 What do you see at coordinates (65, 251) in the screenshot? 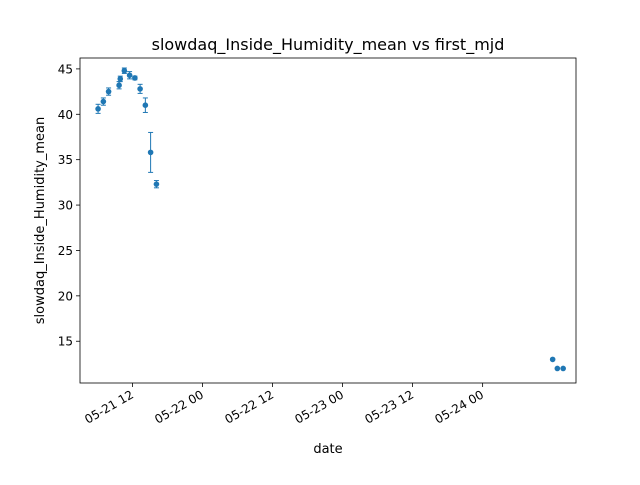
I see `y-tick-label: 25` at bounding box center [65, 251].